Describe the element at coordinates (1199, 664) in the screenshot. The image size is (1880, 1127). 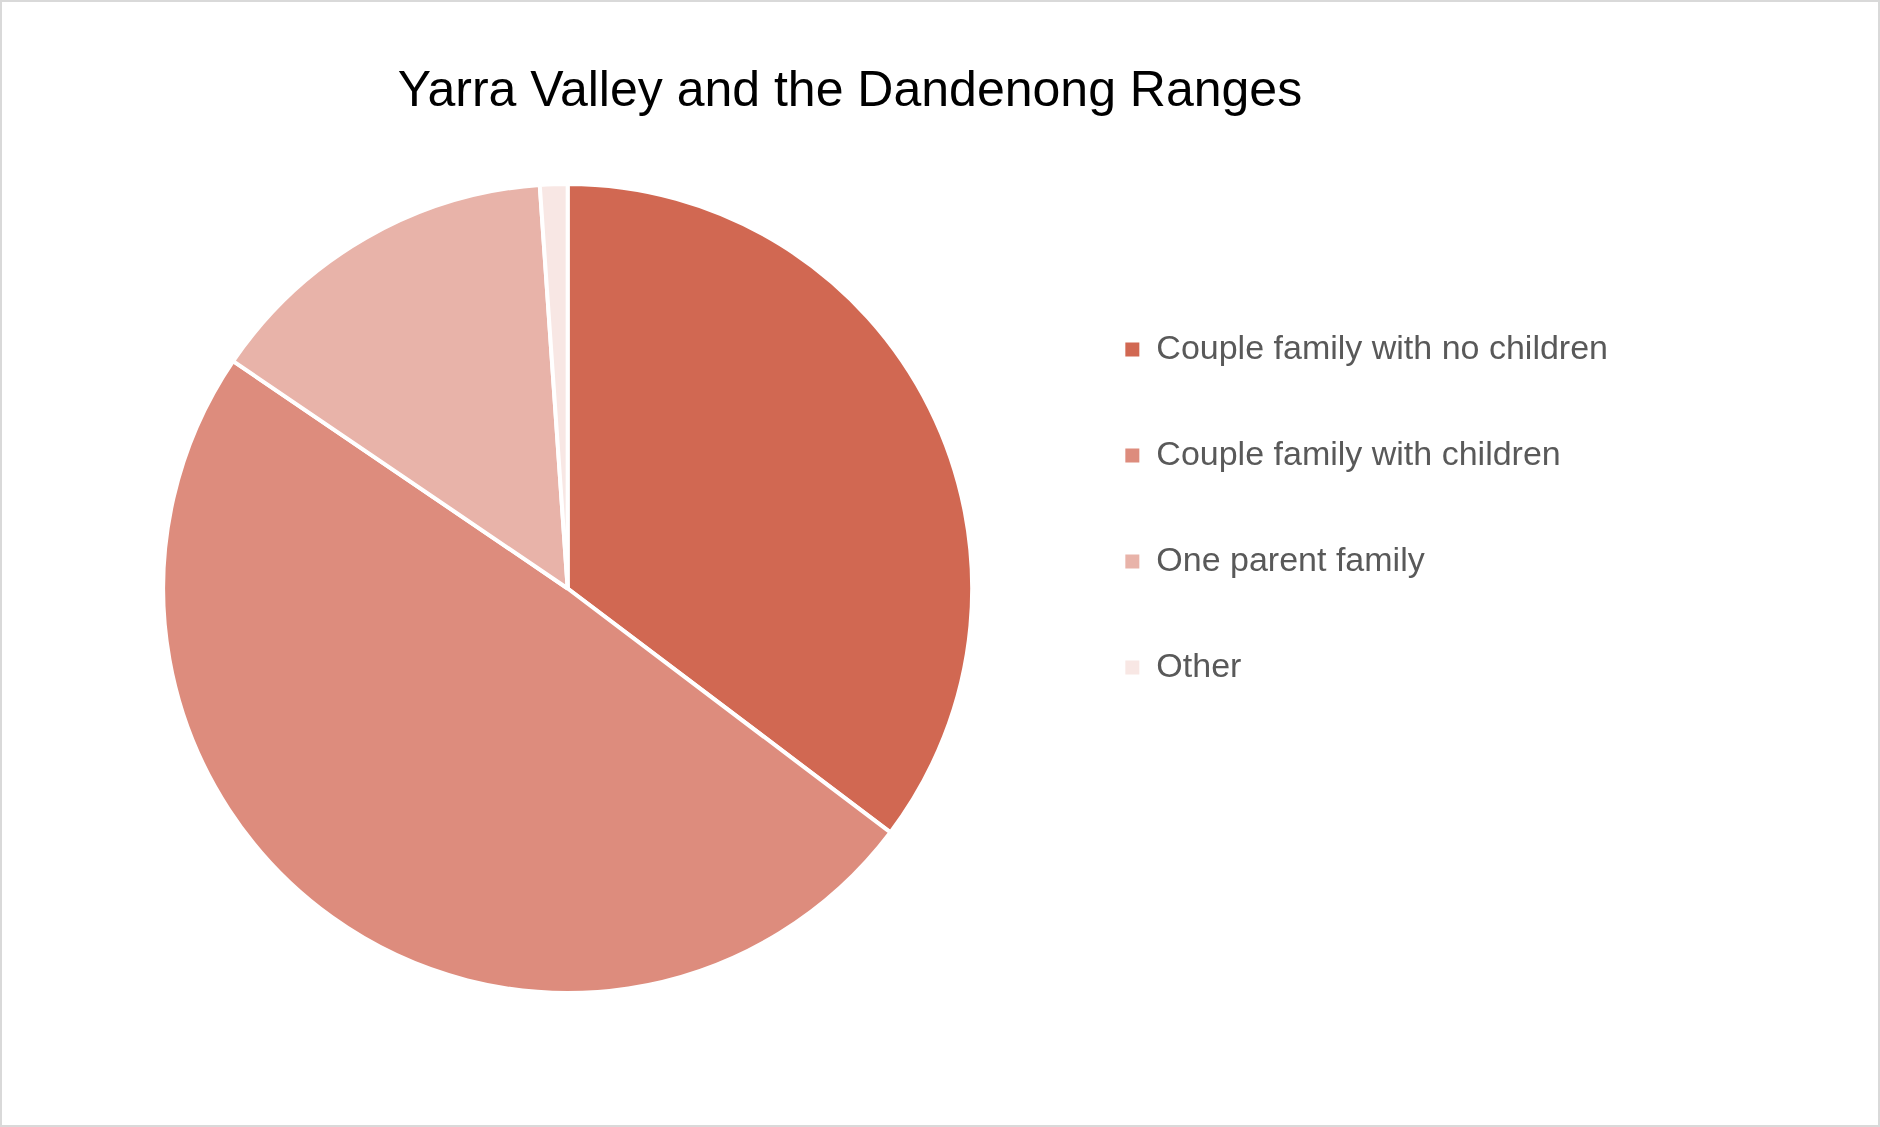
I see `legend-label: Other` at that location.